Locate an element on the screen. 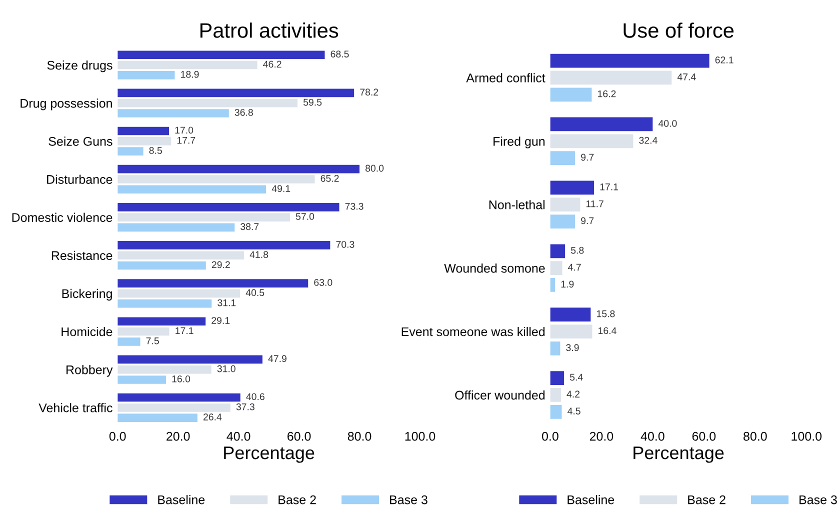 The width and height of the screenshot is (840, 511). y-tick-label: Bickering is located at coordinates (87, 294).